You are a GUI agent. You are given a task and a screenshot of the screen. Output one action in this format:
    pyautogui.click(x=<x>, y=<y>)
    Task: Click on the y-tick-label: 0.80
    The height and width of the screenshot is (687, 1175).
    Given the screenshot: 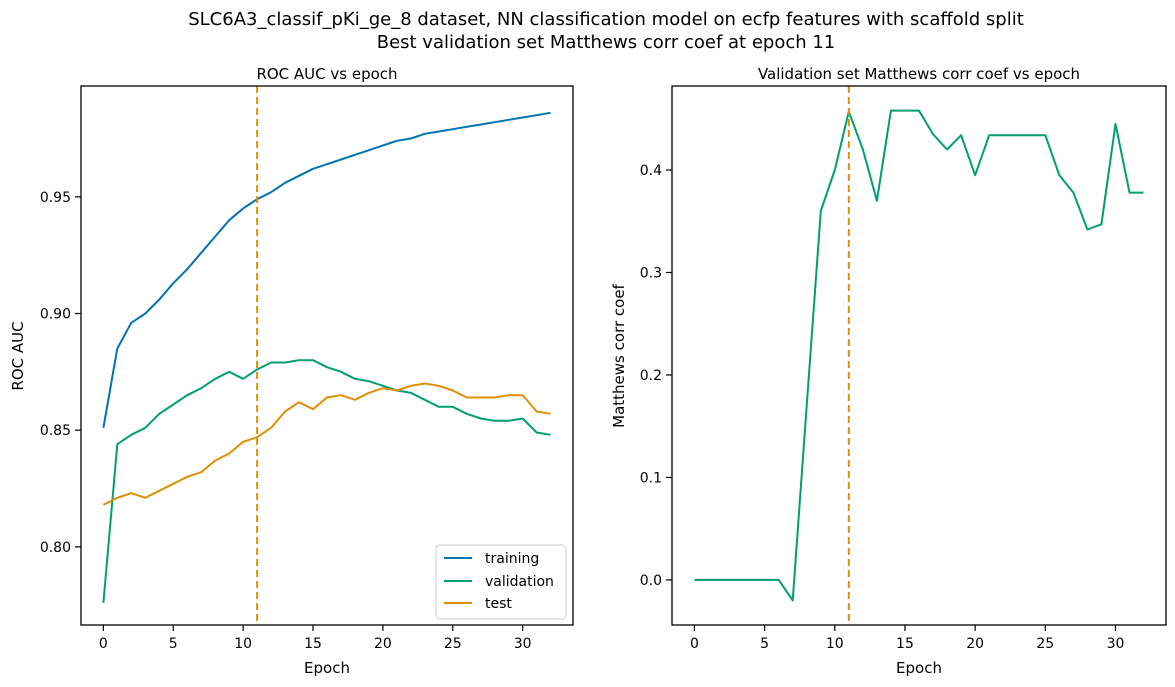 What is the action you would take?
    pyautogui.click(x=55, y=548)
    